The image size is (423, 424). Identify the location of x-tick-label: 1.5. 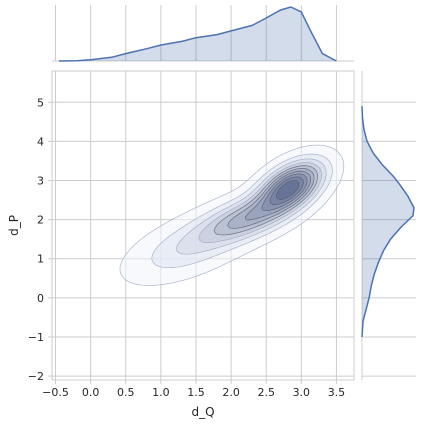
(196, 392).